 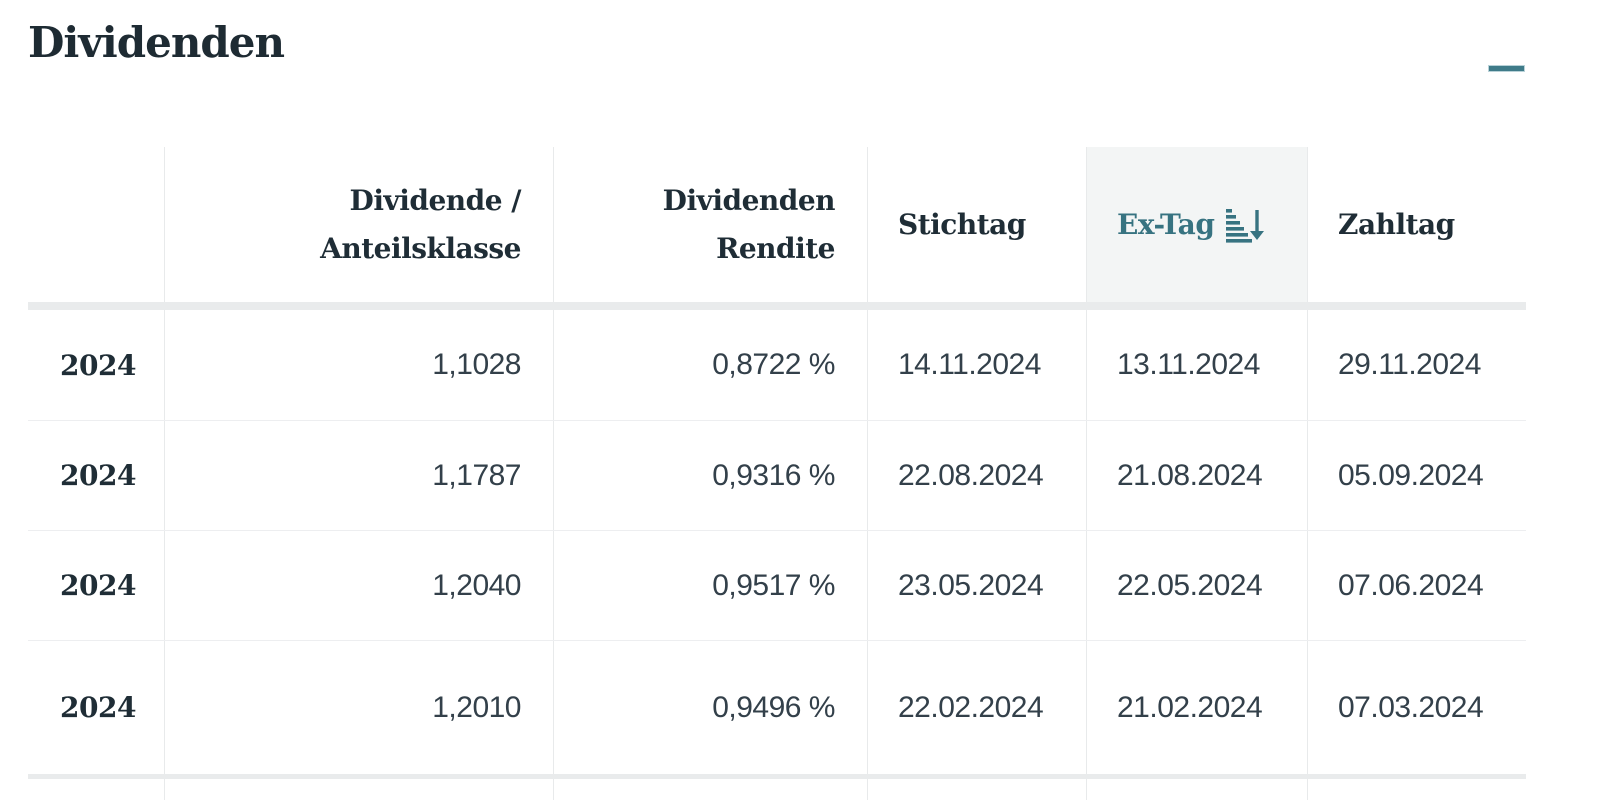 I want to click on cell-record-date: 23.05.2024, so click(x=976, y=585).